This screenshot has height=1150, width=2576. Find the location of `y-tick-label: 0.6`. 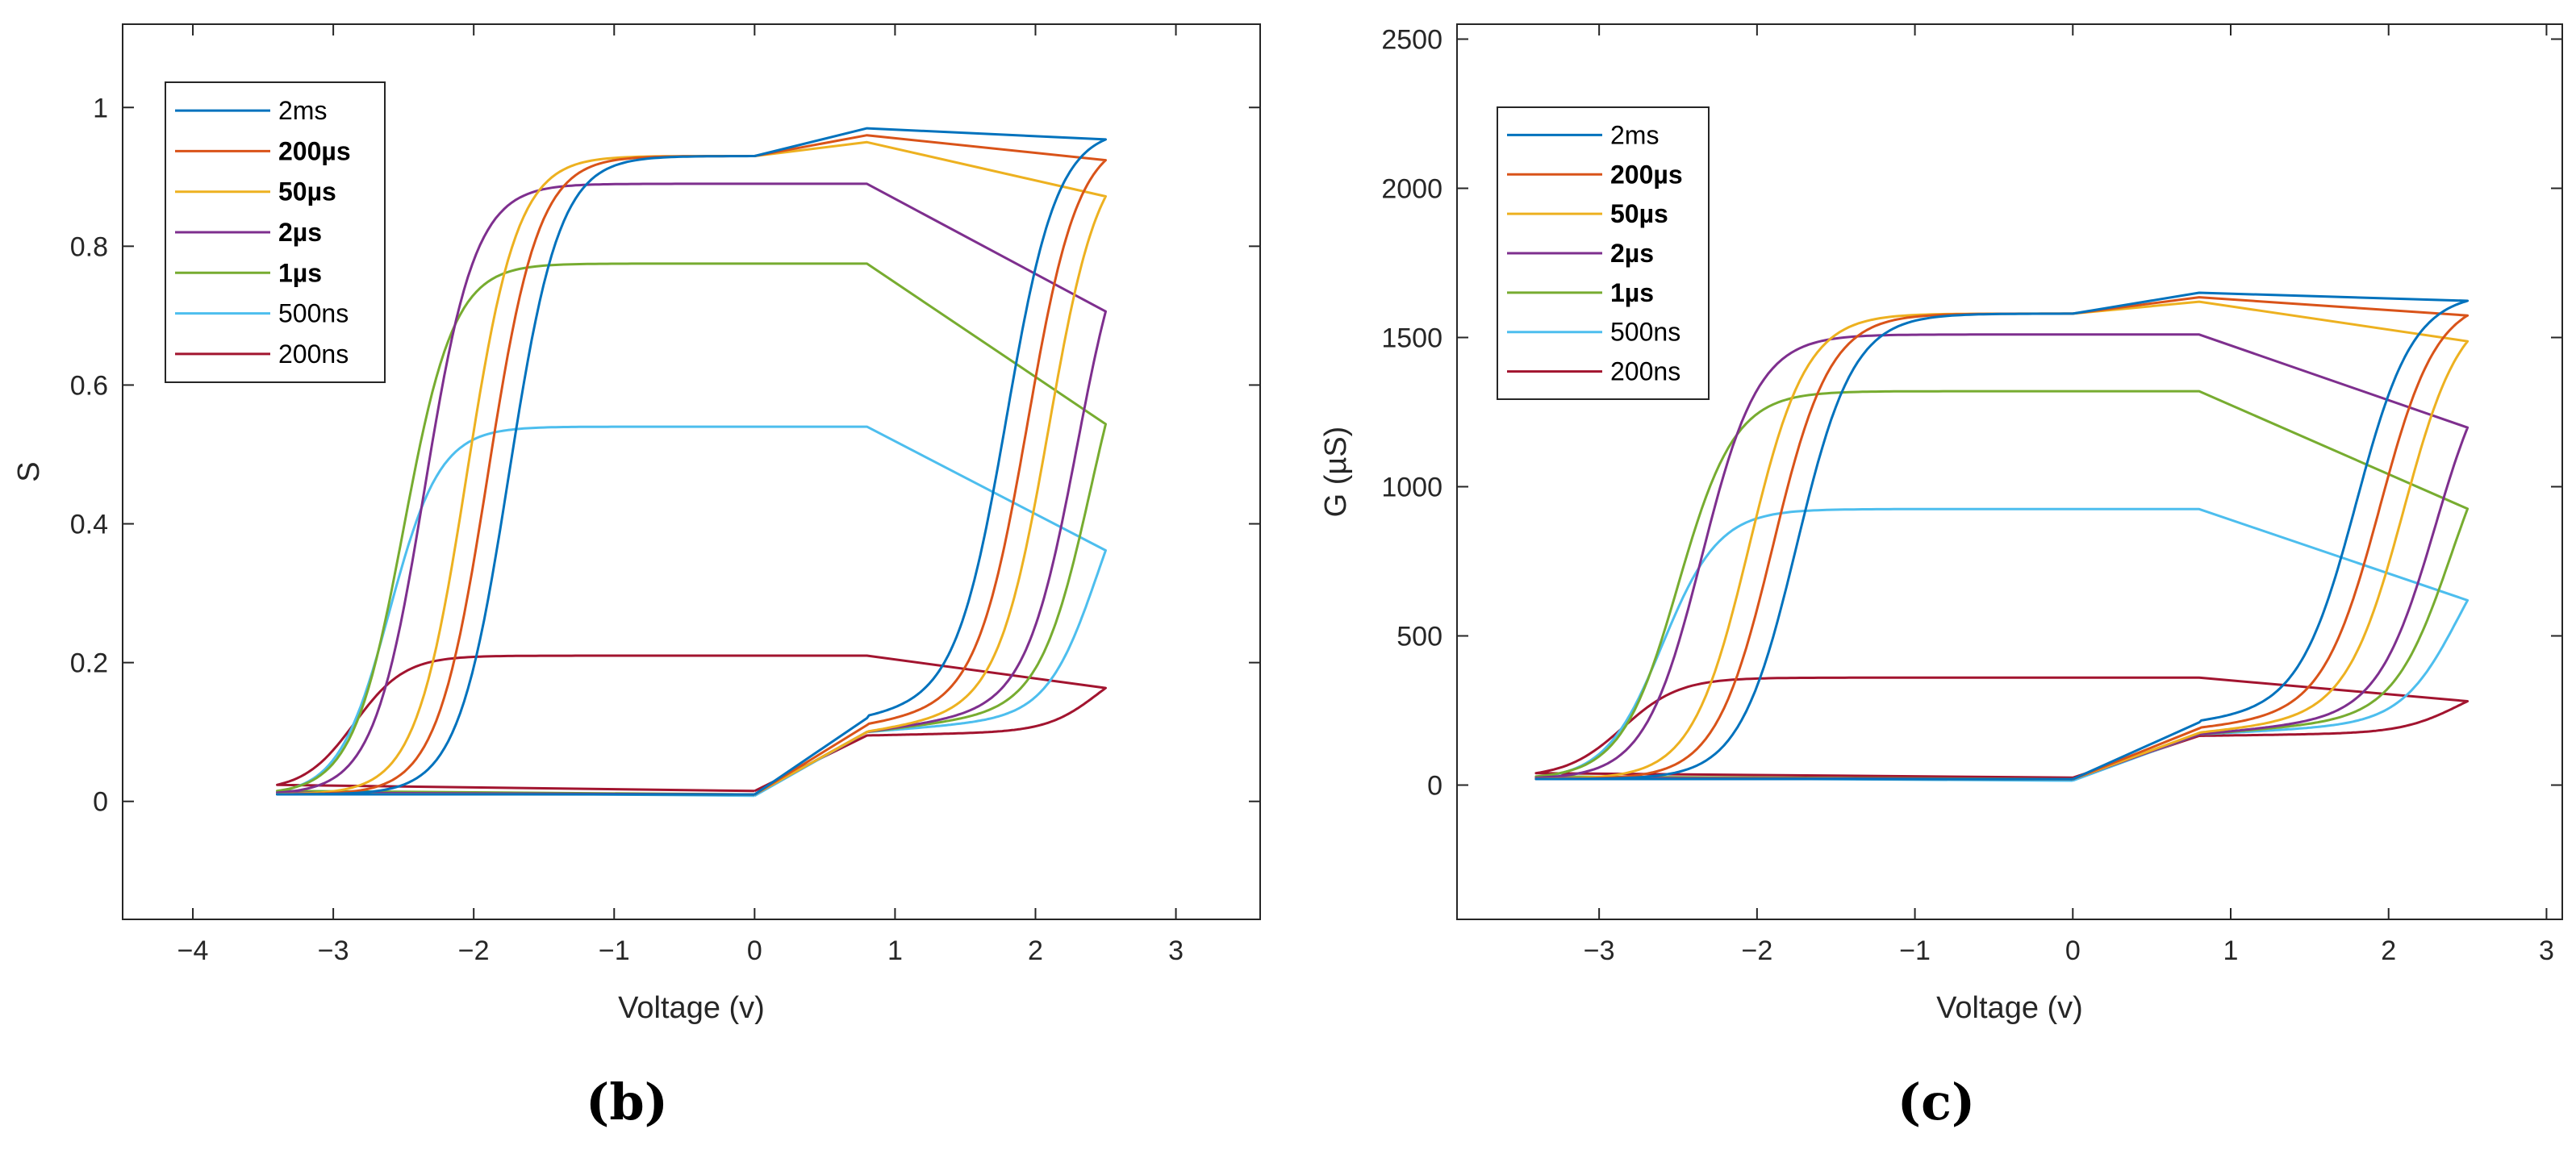

y-tick-label: 0.6 is located at coordinates (89, 385).